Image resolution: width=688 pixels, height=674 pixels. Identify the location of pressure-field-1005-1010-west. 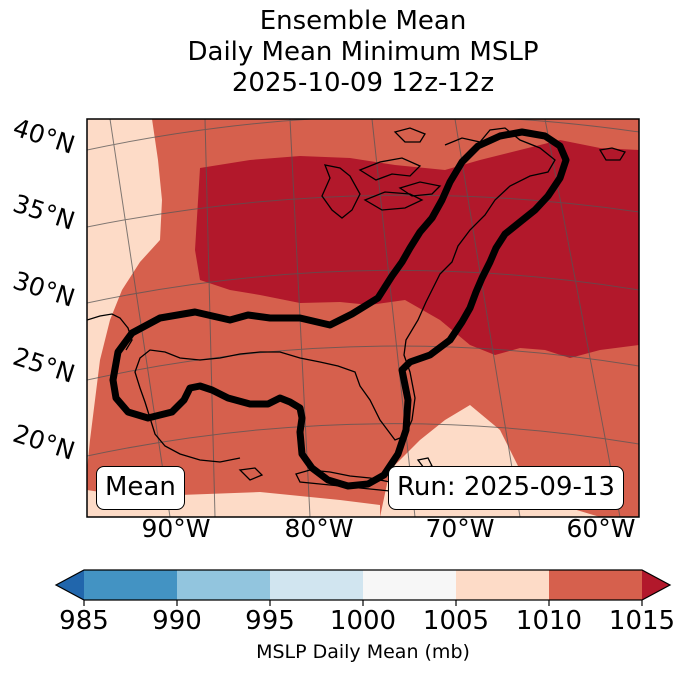
(124, 294).